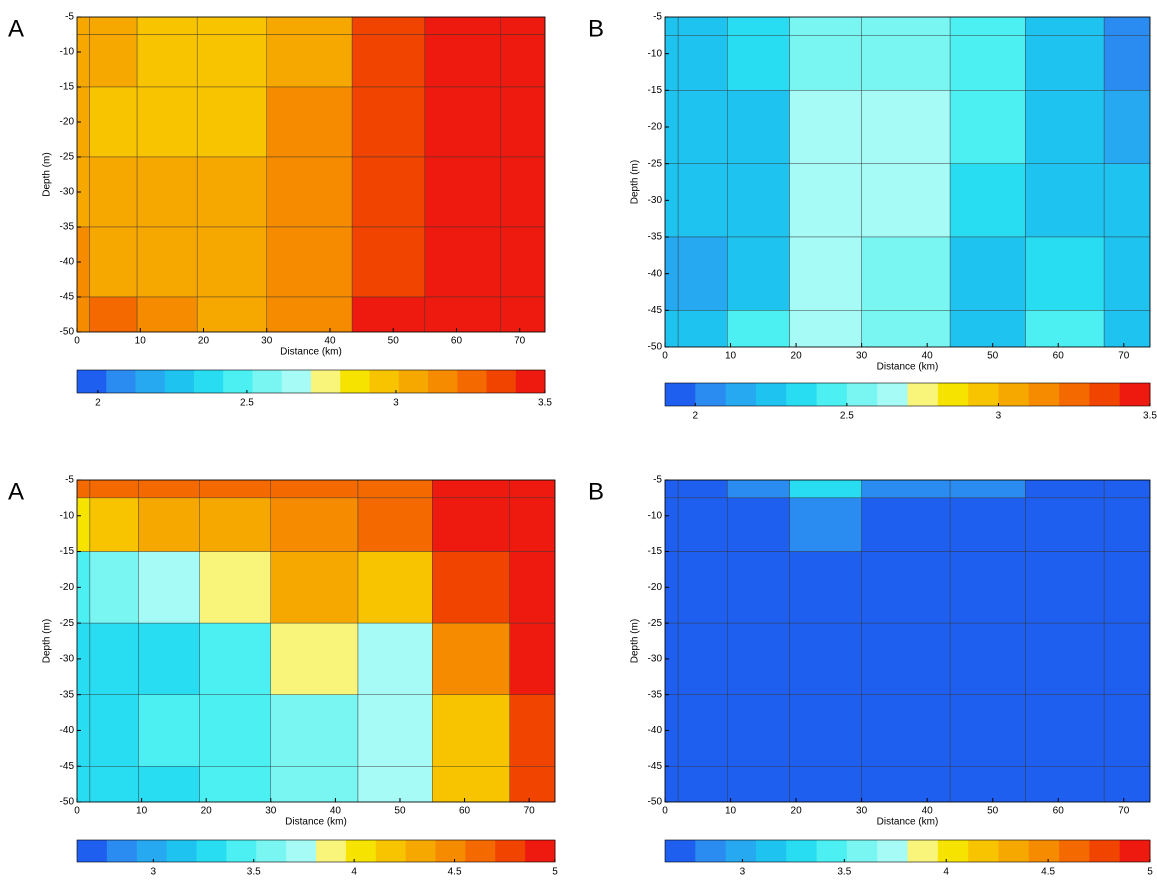 The width and height of the screenshot is (1157, 886). What do you see at coordinates (396, 403) in the screenshot?
I see `colorbar-tick-label: 3` at bounding box center [396, 403].